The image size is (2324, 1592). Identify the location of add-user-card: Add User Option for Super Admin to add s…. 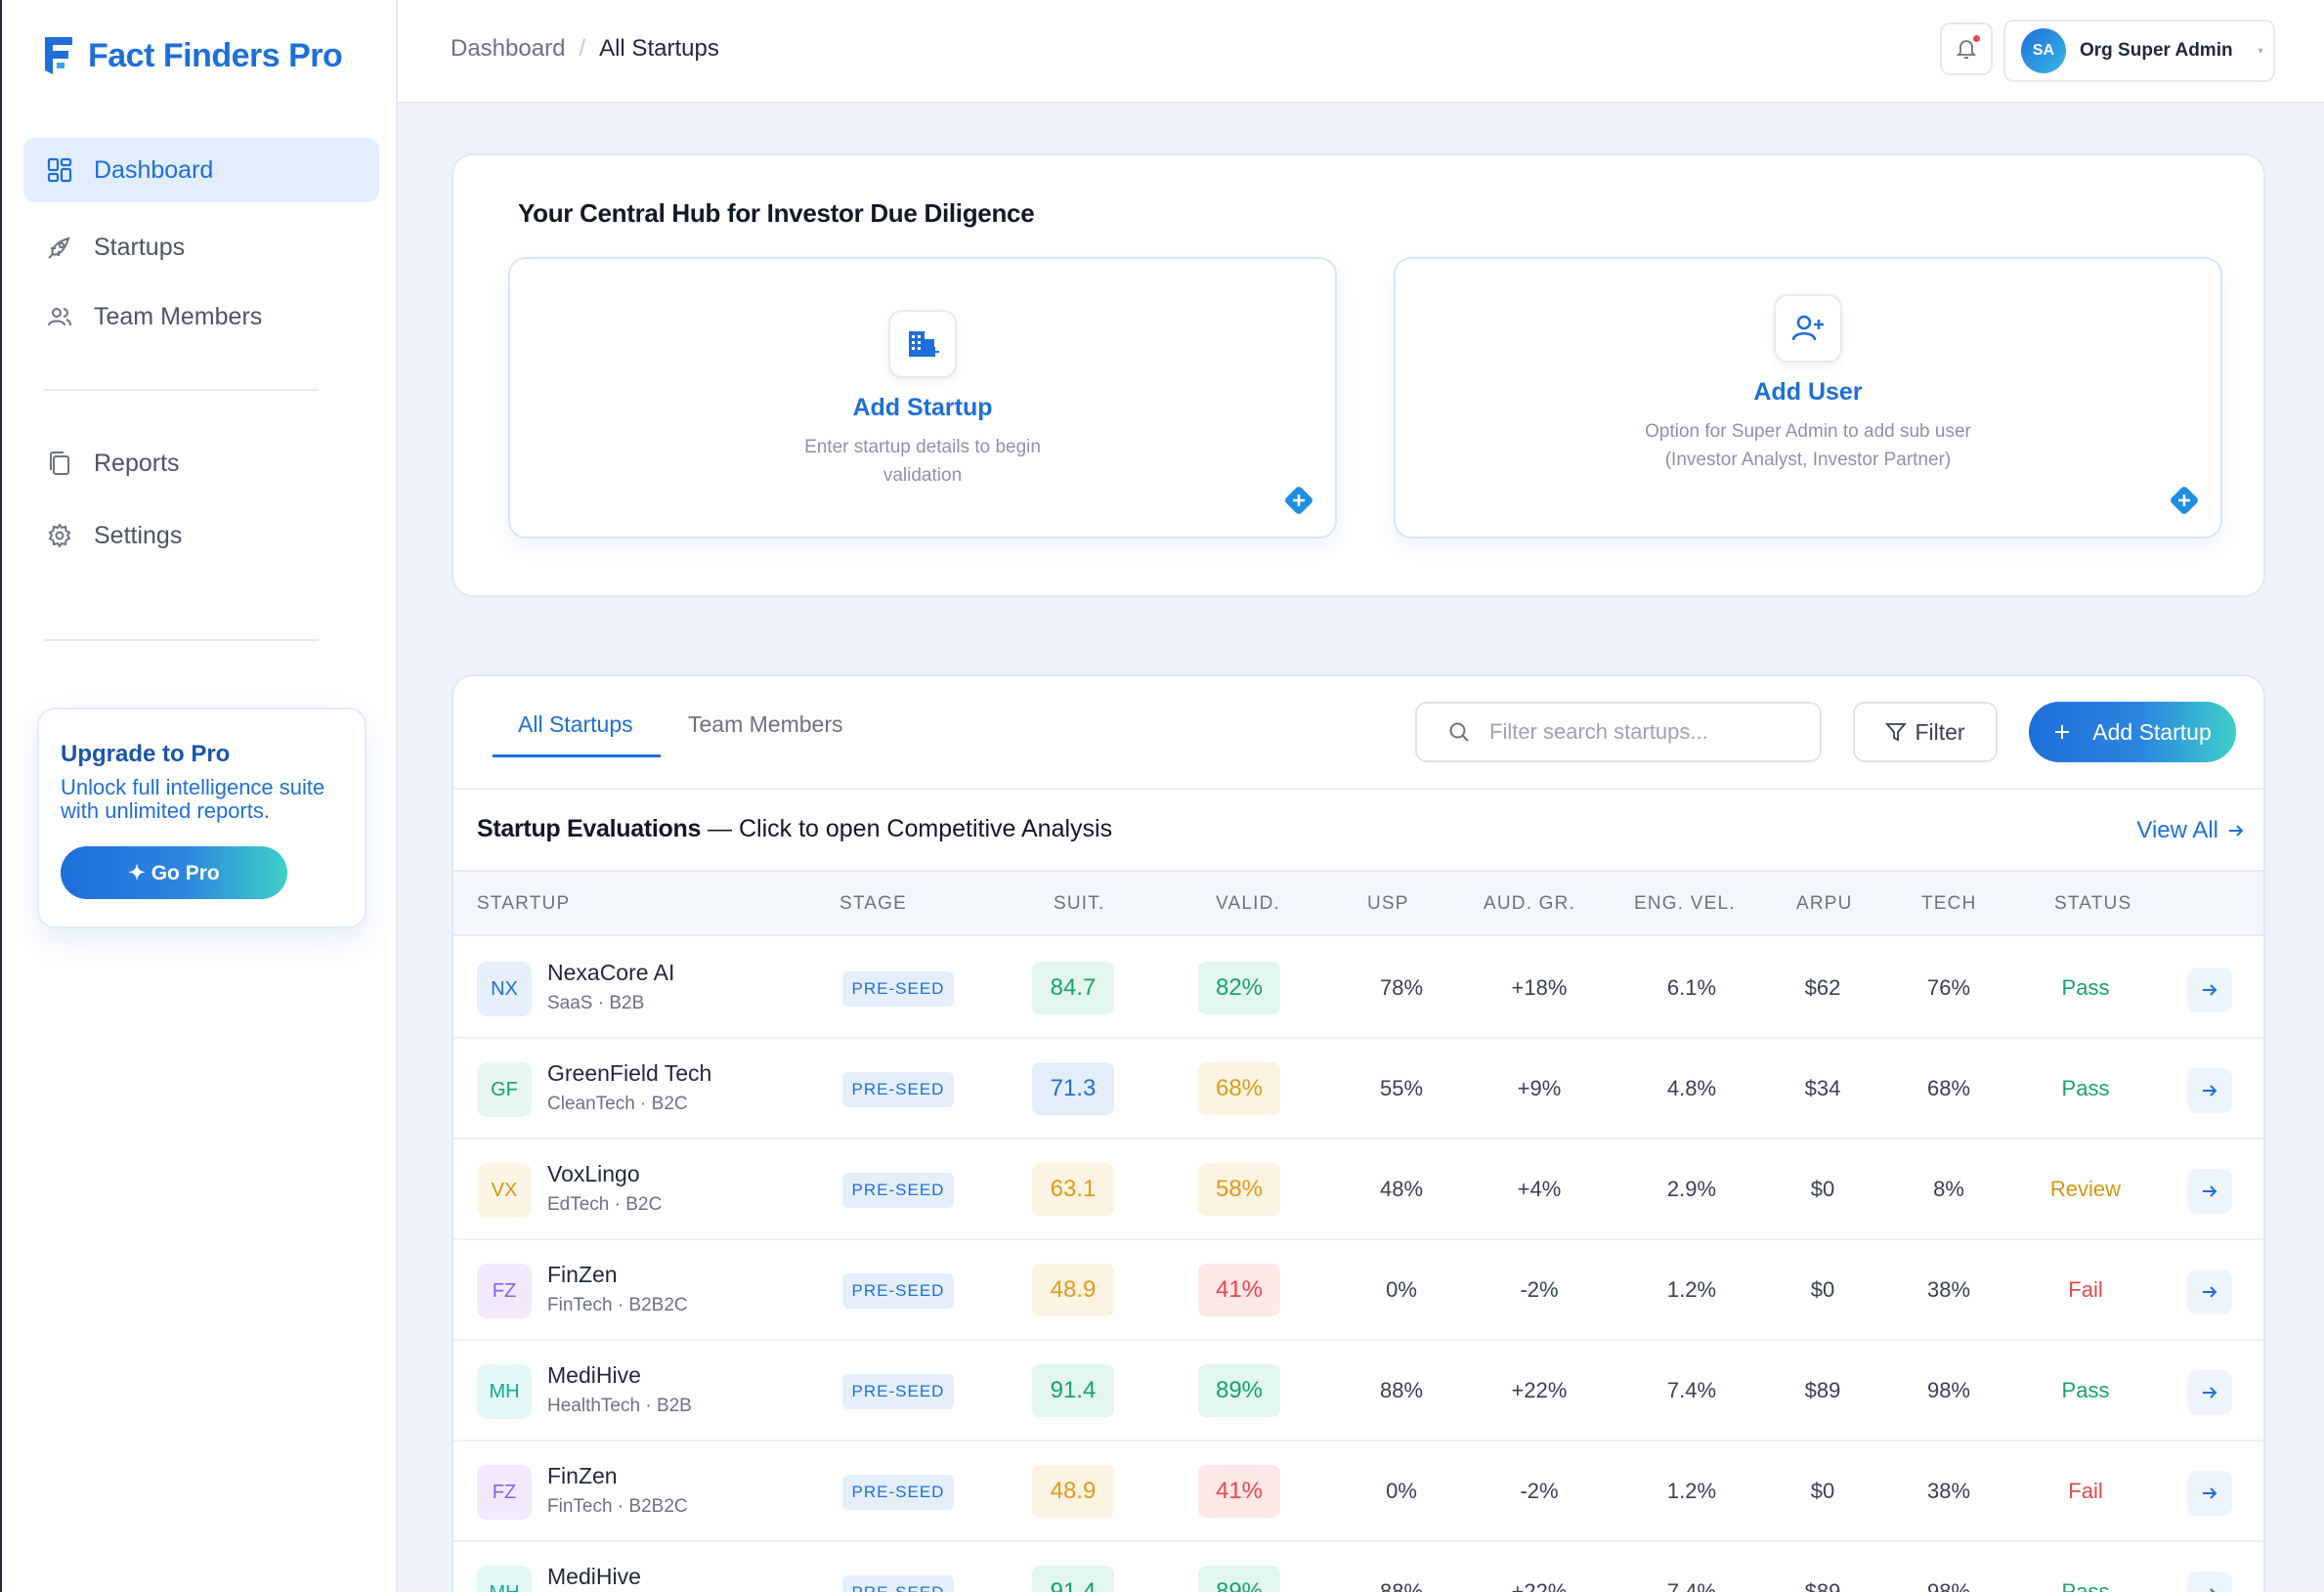
(1808, 397).